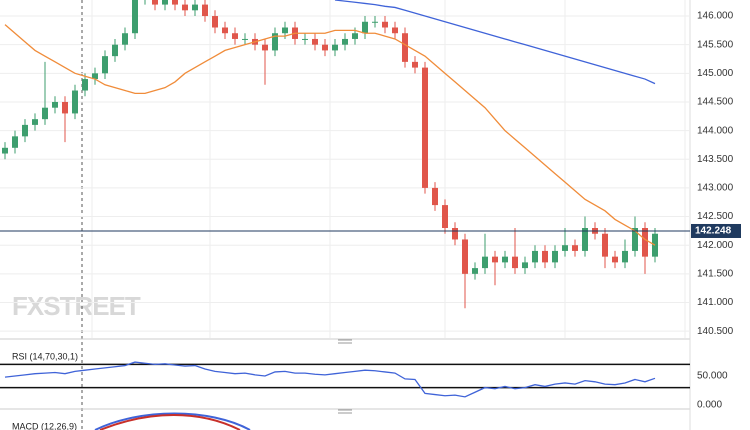  What do you see at coordinates (45, 356) in the screenshot?
I see `indicator-title: RSI (14,70,30,1)` at bounding box center [45, 356].